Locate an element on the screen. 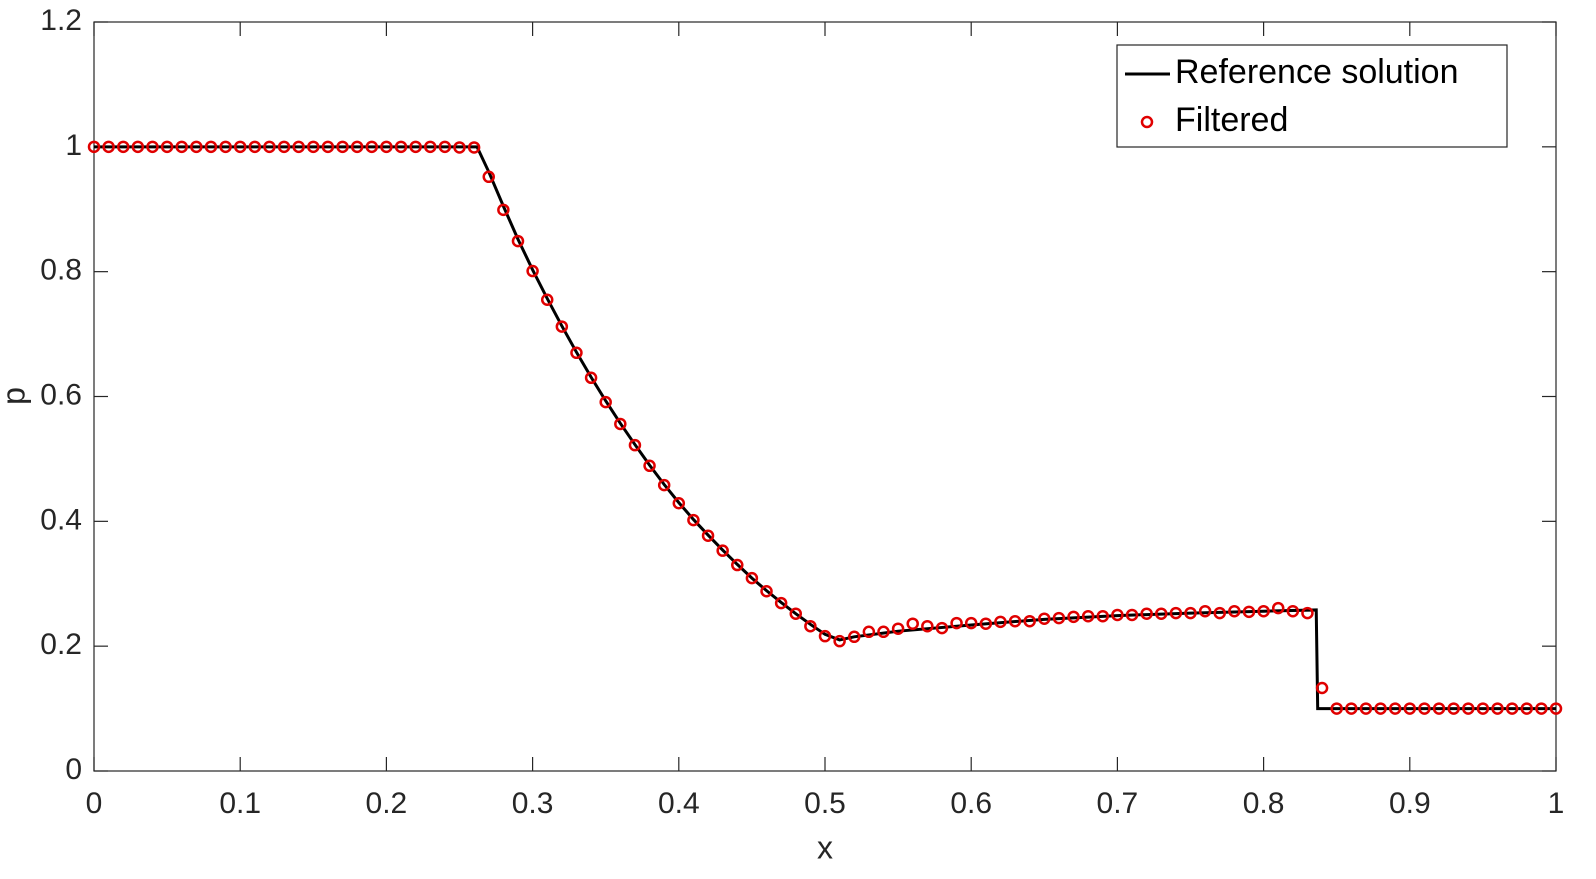  x-axis-label: x is located at coordinates (825, 847).